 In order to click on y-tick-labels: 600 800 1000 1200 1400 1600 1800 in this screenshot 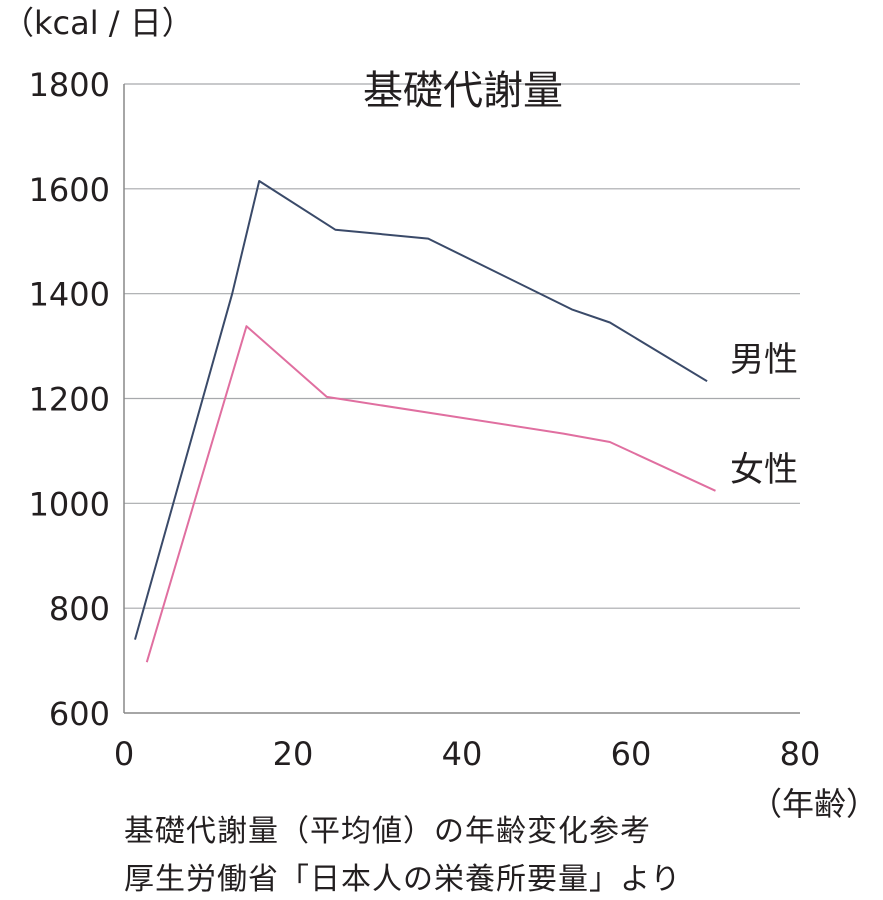, I will do `click(69, 399)`.